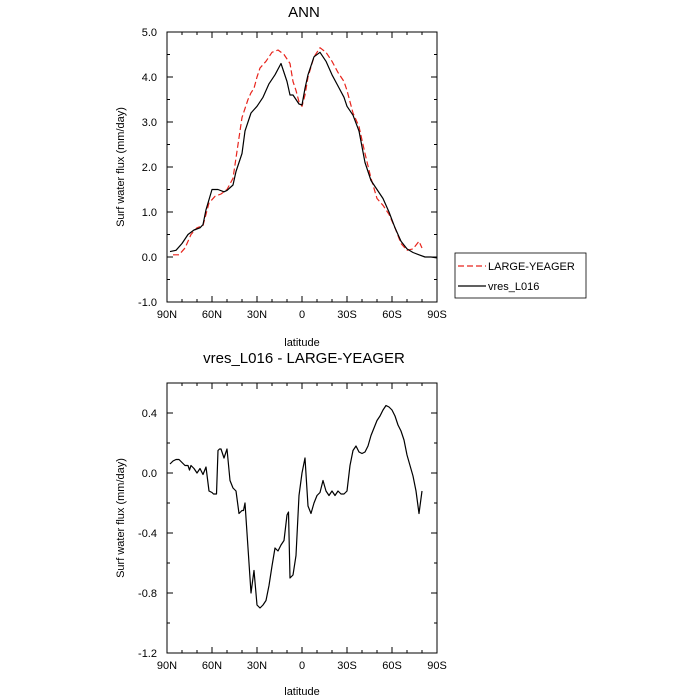 This screenshot has width=700, height=700. I want to click on y-tick-label: -0.4, so click(147, 534).